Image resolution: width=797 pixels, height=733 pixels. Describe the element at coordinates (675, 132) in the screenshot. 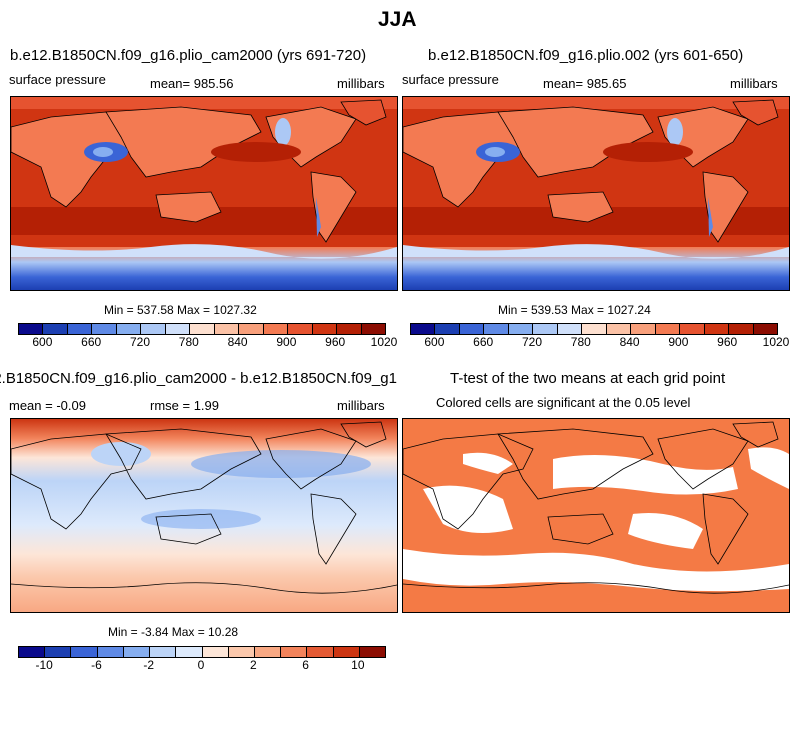

I see `rockies-low` at that location.